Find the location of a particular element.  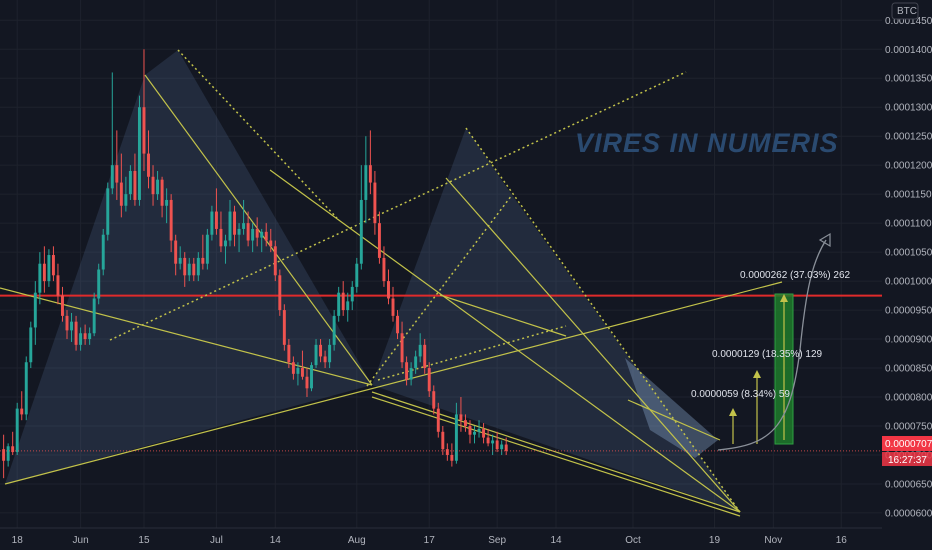

x-tick-label: Oct is located at coordinates (633, 540).